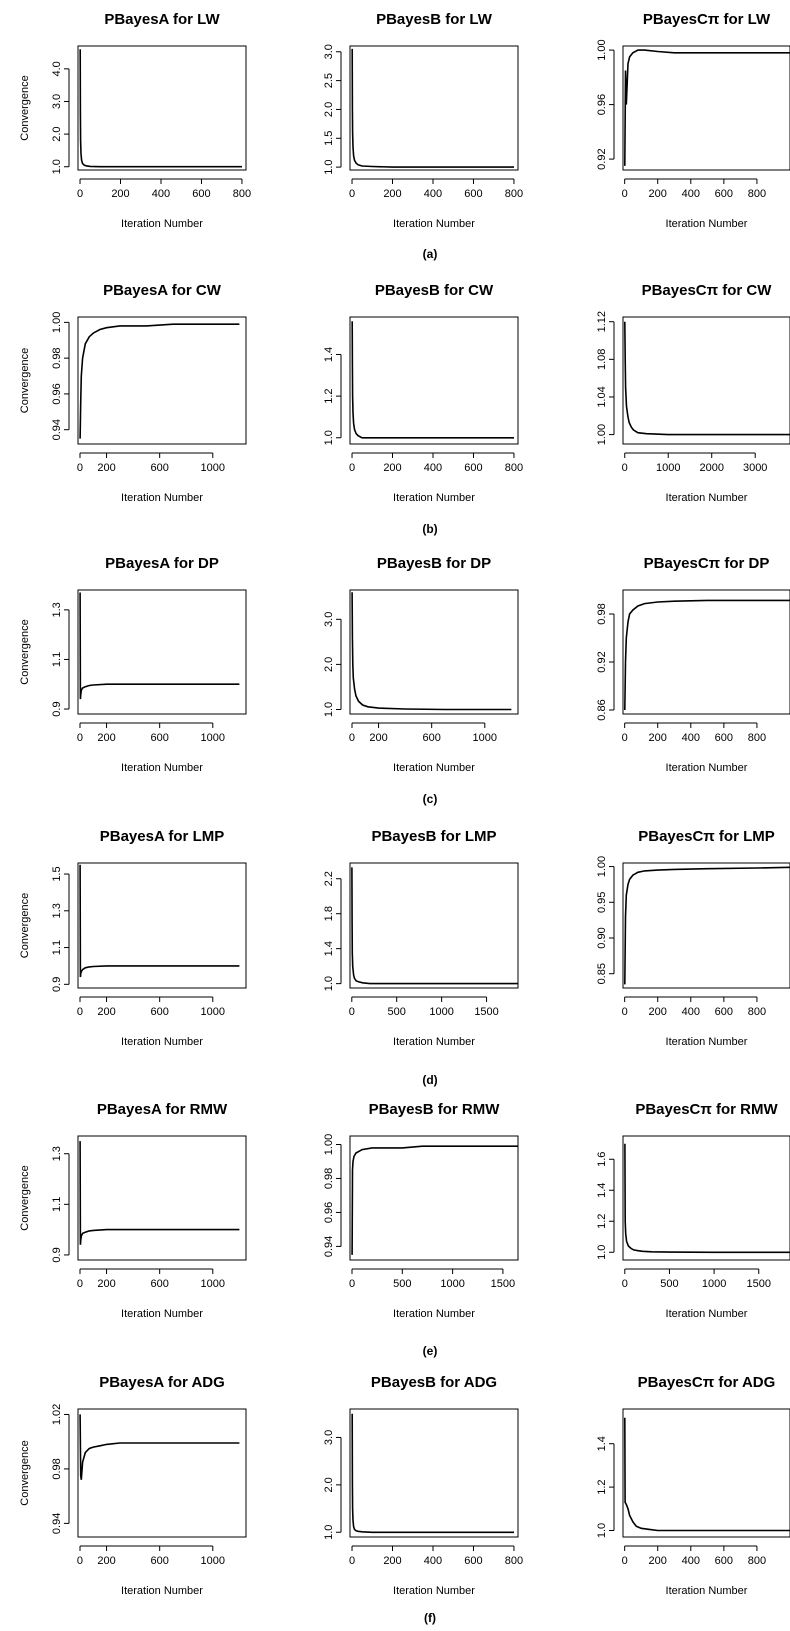  Describe the element at coordinates (397, 1012) in the screenshot. I see `x-tick-label: 500` at that location.